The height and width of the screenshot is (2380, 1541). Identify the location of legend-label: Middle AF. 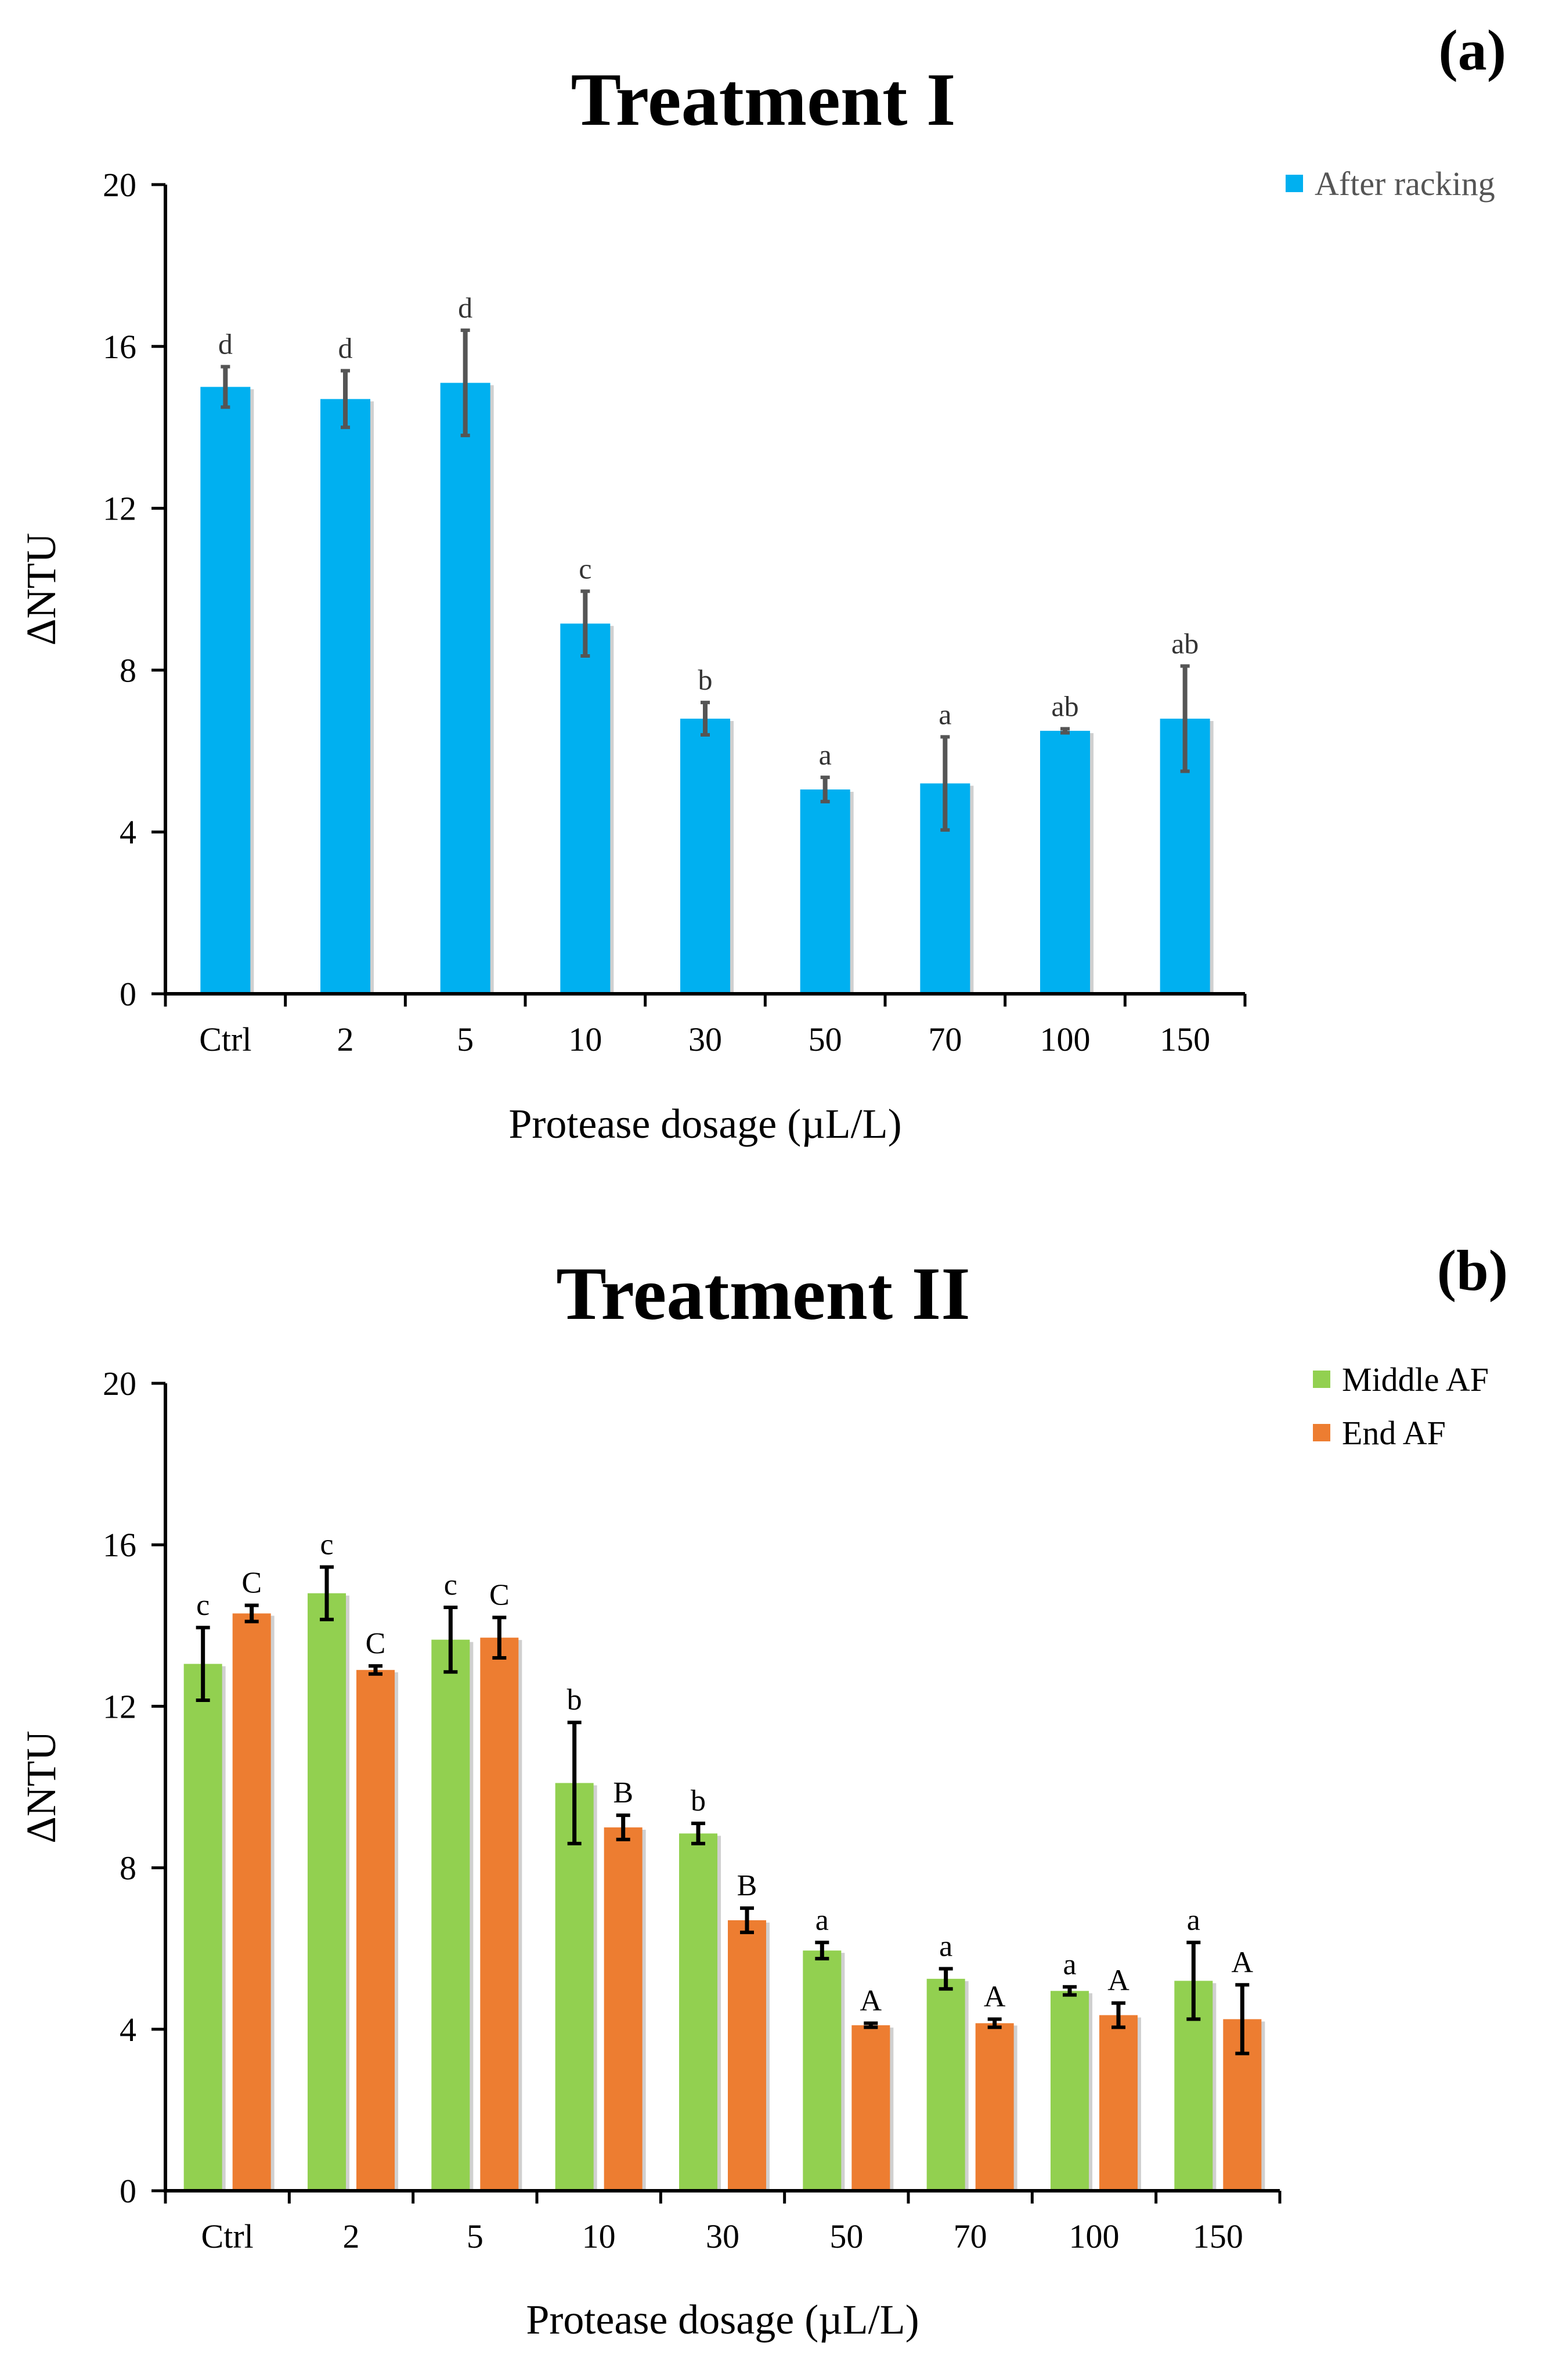
(1415, 1379).